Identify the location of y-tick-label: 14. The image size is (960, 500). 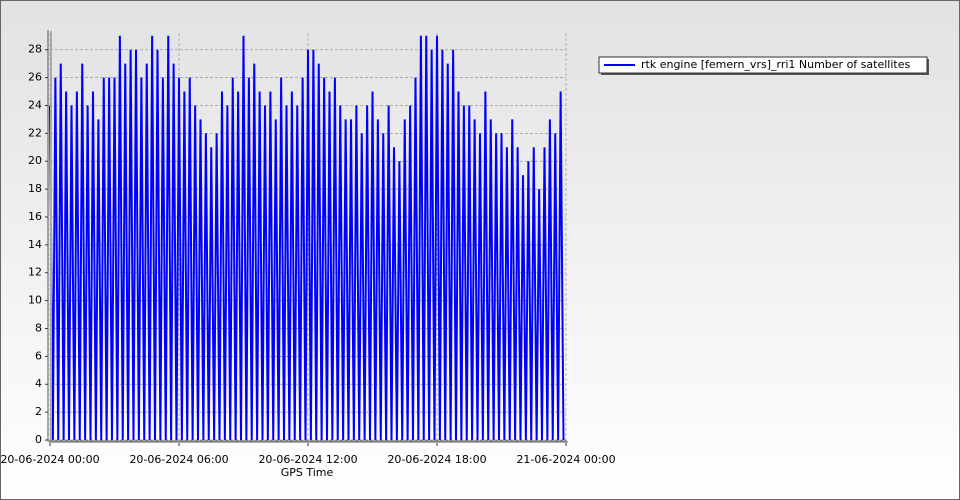
(35, 244).